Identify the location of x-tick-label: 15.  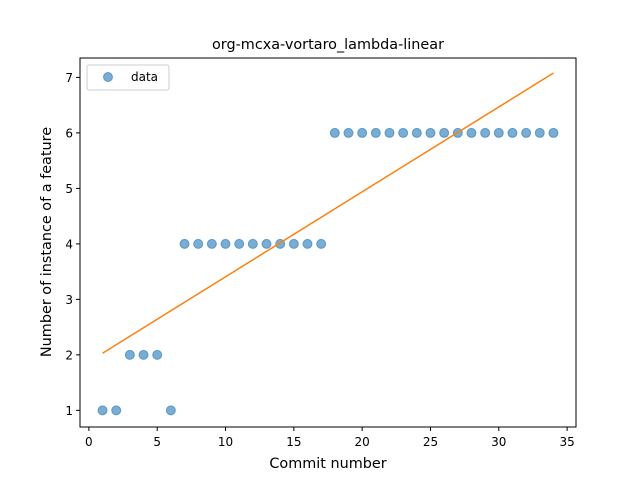
(293, 442).